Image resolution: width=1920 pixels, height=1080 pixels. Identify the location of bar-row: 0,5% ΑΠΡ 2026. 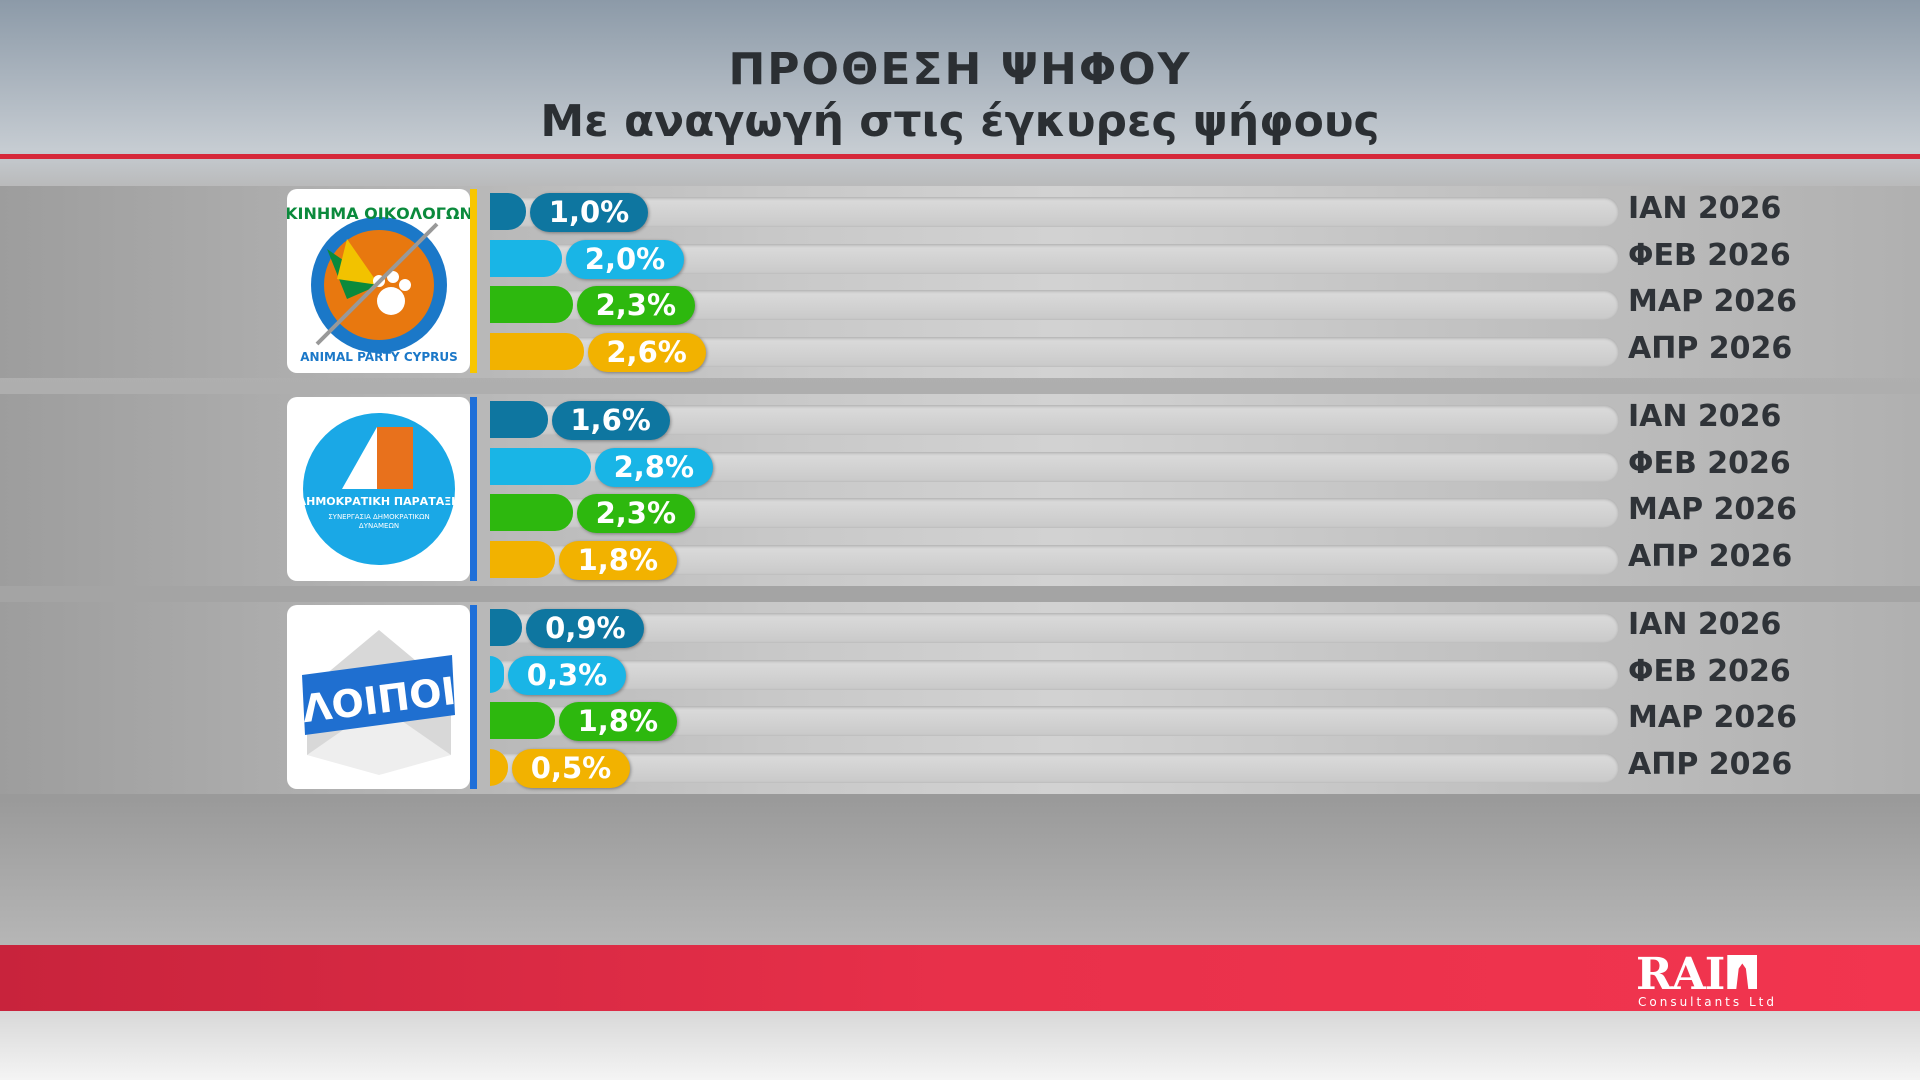
(1141, 767).